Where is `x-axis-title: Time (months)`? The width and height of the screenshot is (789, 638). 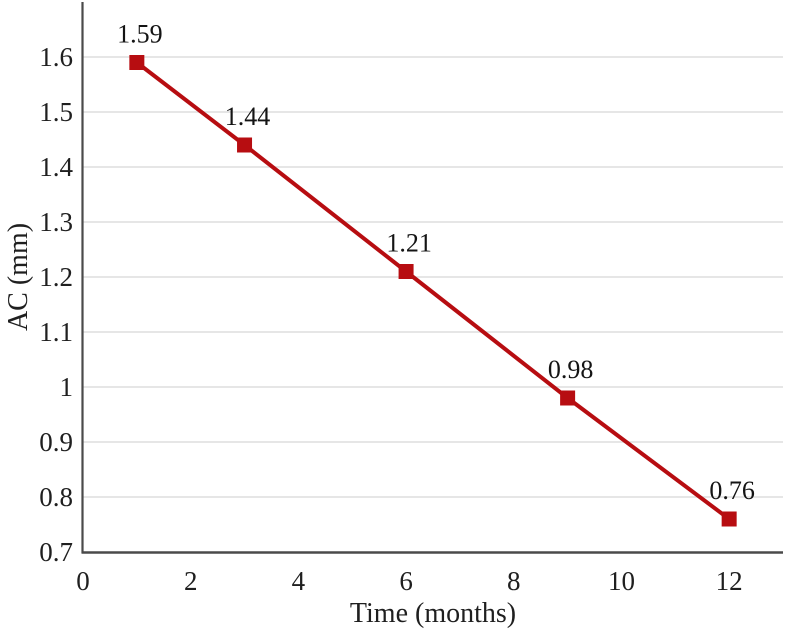 x-axis-title: Time (months) is located at coordinates (433, 613).